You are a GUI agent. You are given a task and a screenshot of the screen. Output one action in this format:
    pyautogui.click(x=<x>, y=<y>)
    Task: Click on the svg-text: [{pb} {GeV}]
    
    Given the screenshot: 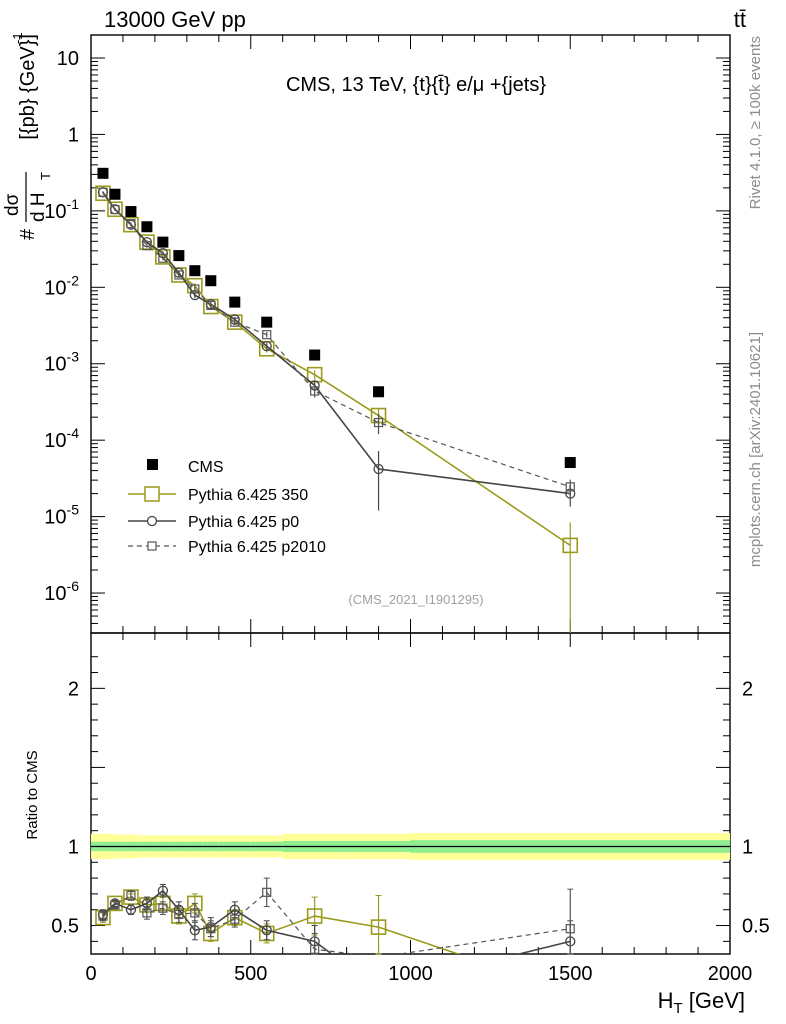 What is the action you would take?
    pyautogui.click(x=28, y=87)
    